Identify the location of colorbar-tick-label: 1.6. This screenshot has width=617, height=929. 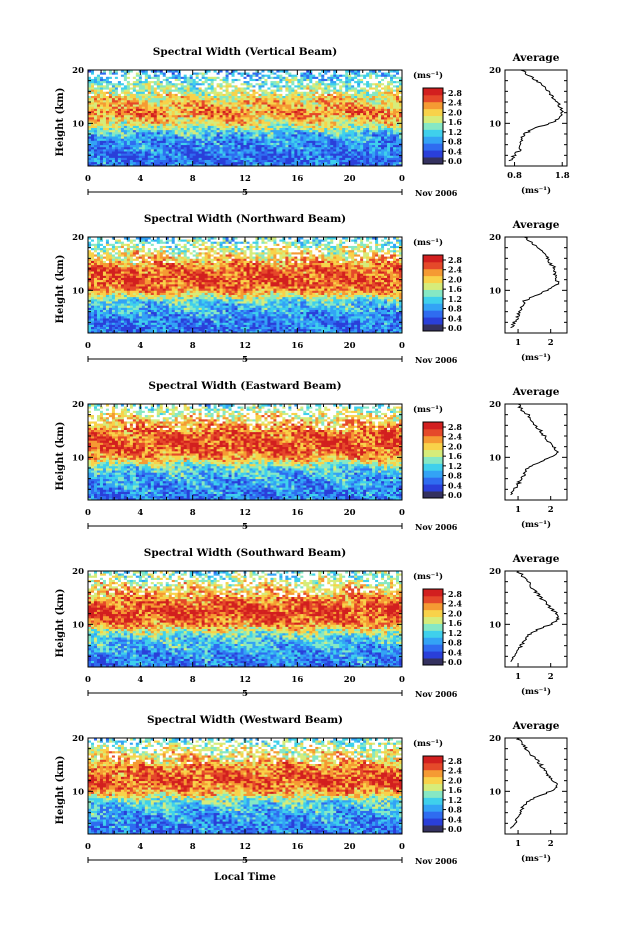
(455, 122).